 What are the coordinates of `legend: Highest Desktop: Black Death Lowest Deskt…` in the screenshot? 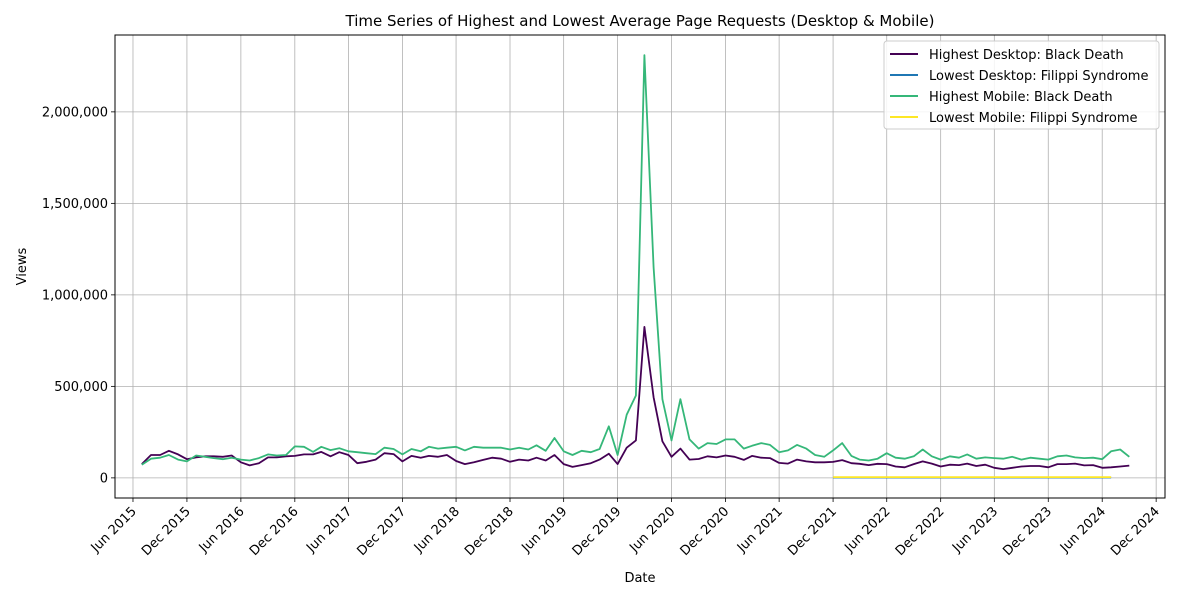 It's located at (1021, 85).